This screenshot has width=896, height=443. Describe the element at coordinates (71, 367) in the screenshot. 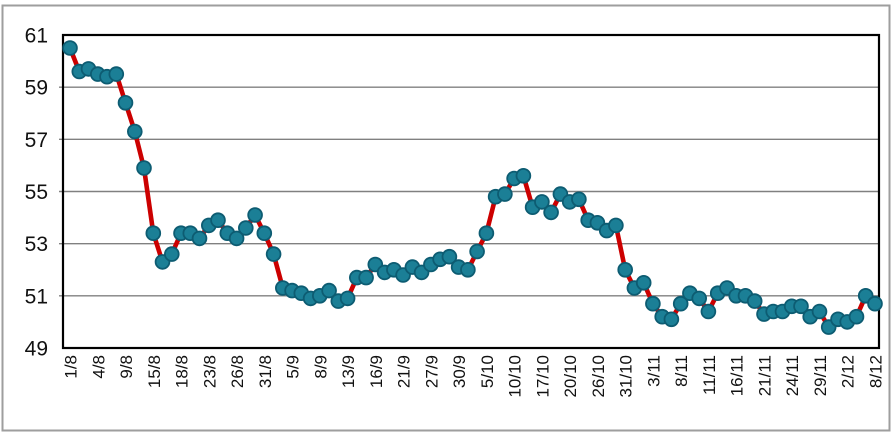

I see `x-axis-tick-label: 1/8` at that location.